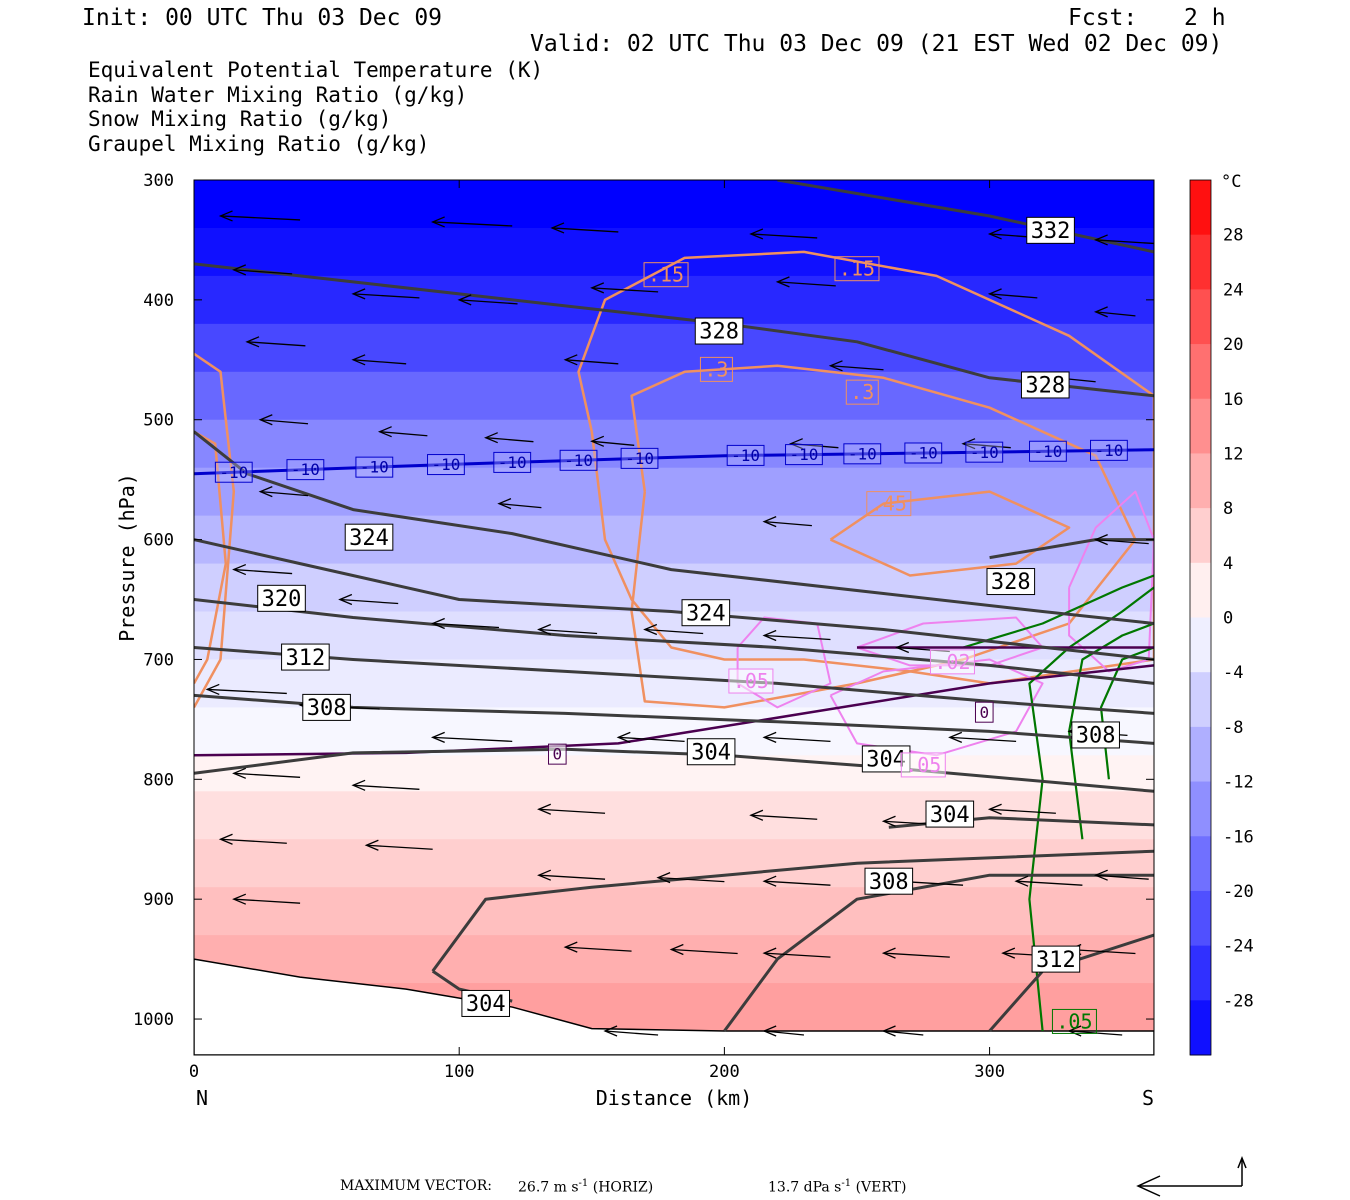 The height and width of the screenshot is (1200, 1350). Describe the element at coordinates (369, 538) in the screenshot. I see `contour-label-text: 324` at that location.